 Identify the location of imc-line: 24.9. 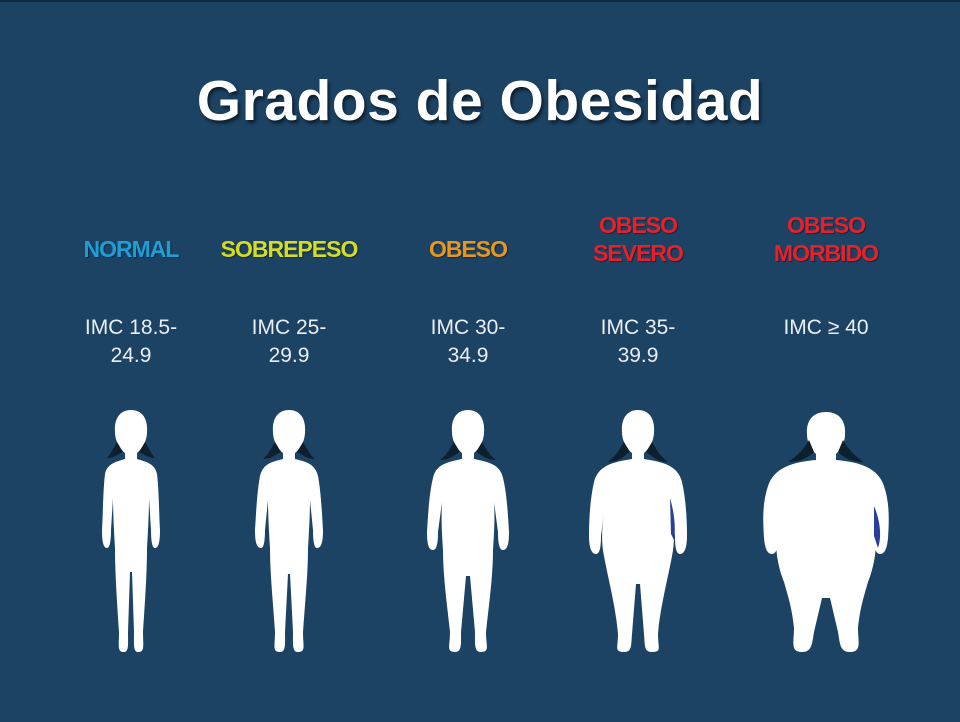
(131, 355).